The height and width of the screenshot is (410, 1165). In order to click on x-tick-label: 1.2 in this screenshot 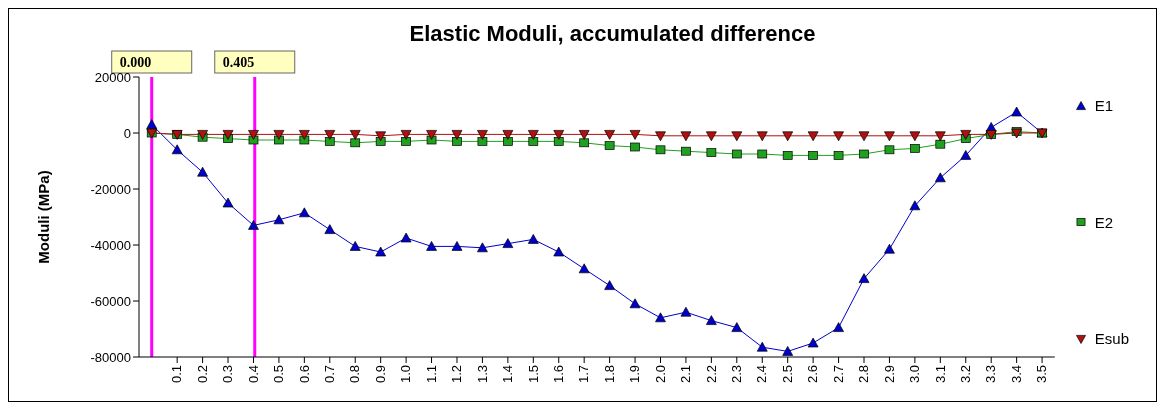, I will do `click(457, 374)`.